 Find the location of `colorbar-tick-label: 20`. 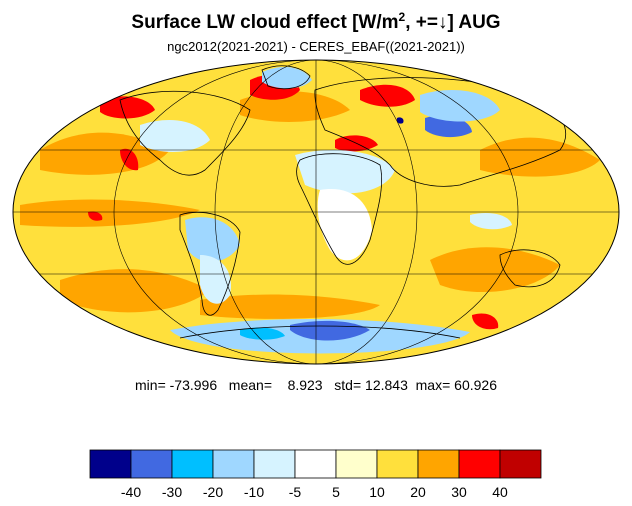

colorbar-tick-label: 20 is located at coordinates (418, 492).